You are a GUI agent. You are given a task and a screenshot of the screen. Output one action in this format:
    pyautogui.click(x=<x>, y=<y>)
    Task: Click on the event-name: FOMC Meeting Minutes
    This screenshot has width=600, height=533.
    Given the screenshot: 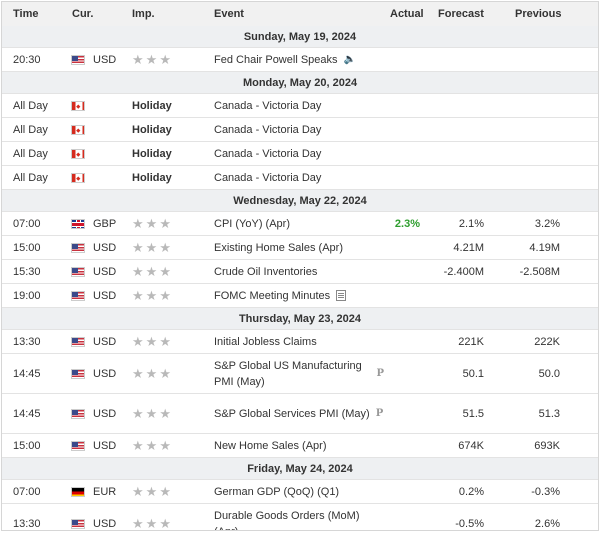 What is the action you would take?
    pyautogui.click(x=299, y=295)
    